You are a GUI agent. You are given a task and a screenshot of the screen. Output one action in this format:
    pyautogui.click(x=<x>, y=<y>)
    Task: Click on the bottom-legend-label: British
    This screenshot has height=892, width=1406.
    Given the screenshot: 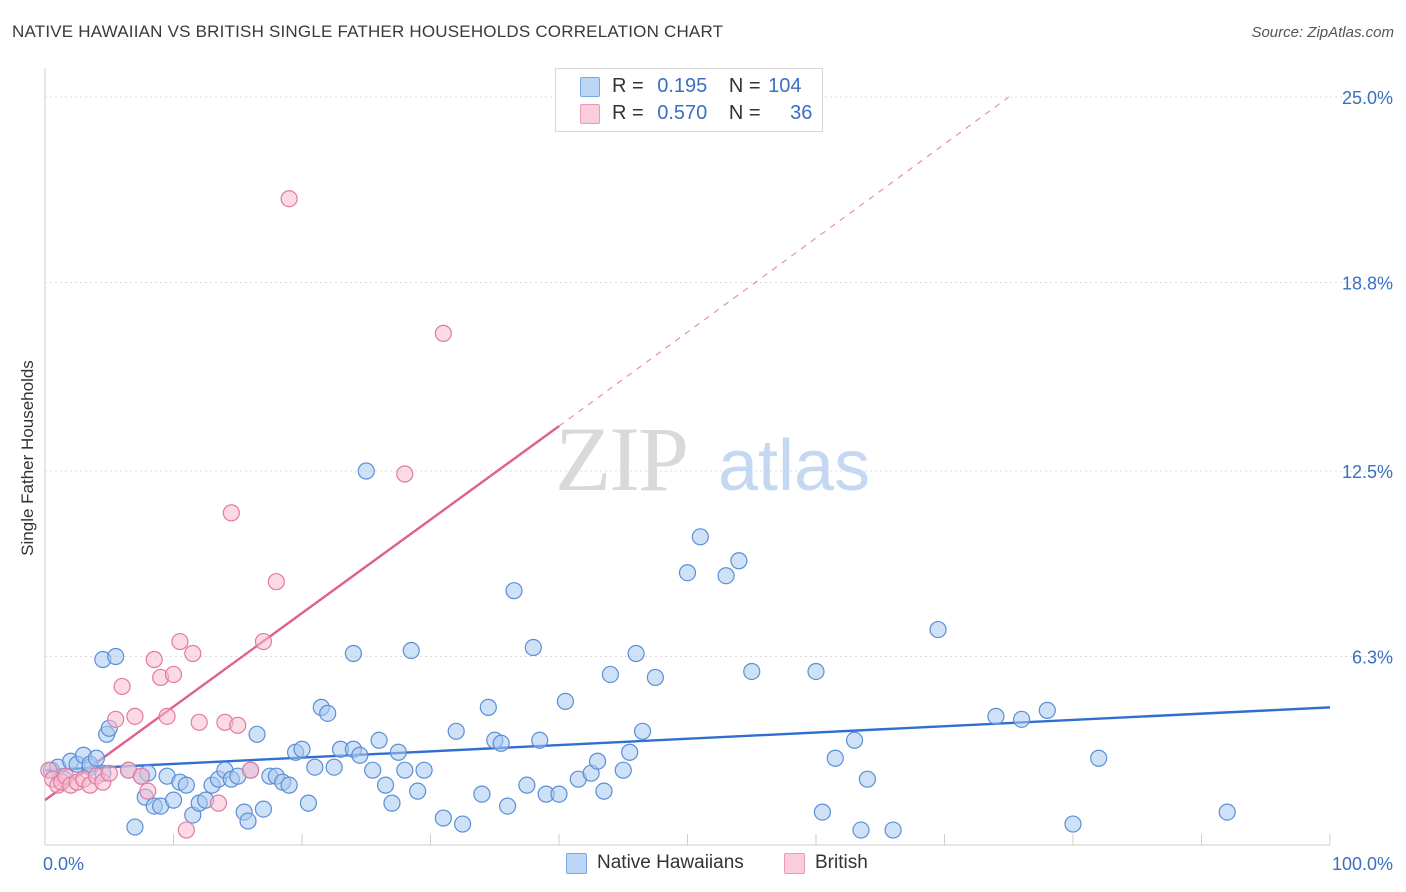 What is the action you would take?
    pyautogui.click(x=841, y=862)
    